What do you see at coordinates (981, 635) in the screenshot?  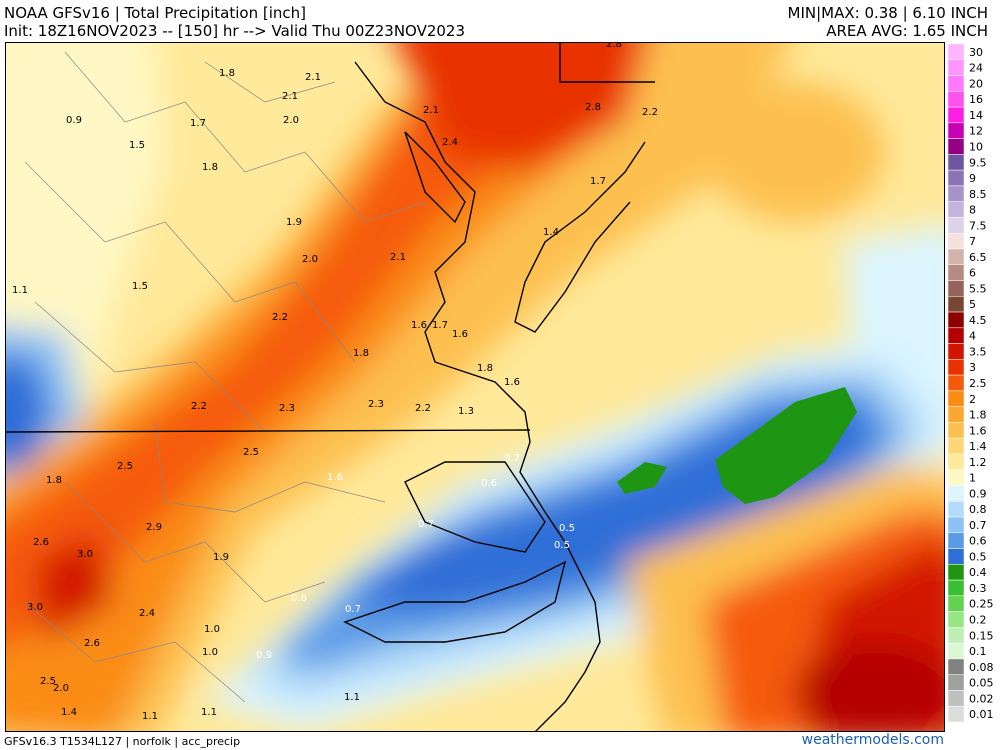 I see `legend-label: 0.15` at bounding box center [981, 635].